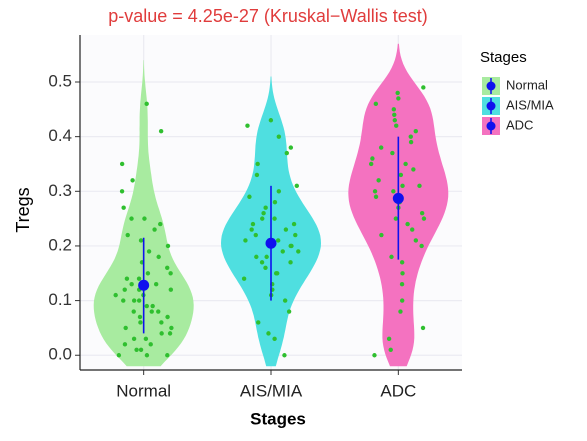  I want to click on x-tick-label: Normal, so click(143, 390).